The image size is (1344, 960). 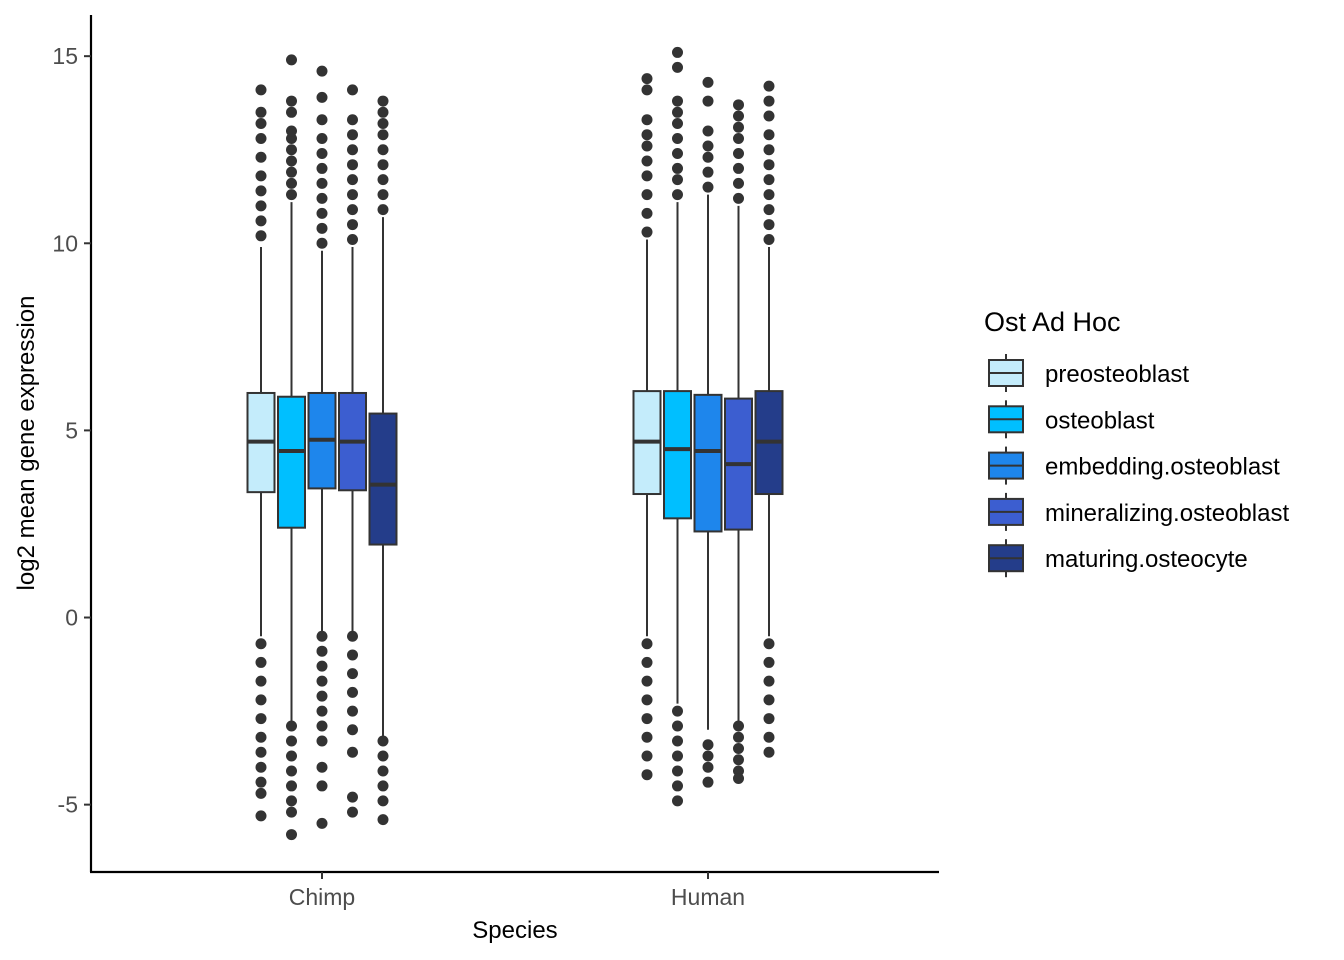 I want to click on box-maturing.osteocyte-chimp, so click(x=383, y=460).